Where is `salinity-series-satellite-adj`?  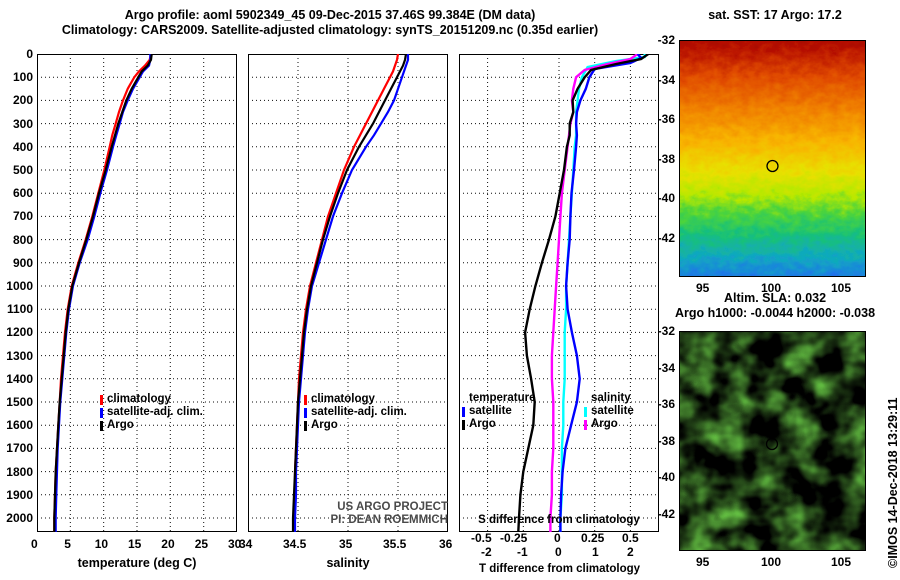 salinity-series-satellite-adj is located at coordinates (351, 293).